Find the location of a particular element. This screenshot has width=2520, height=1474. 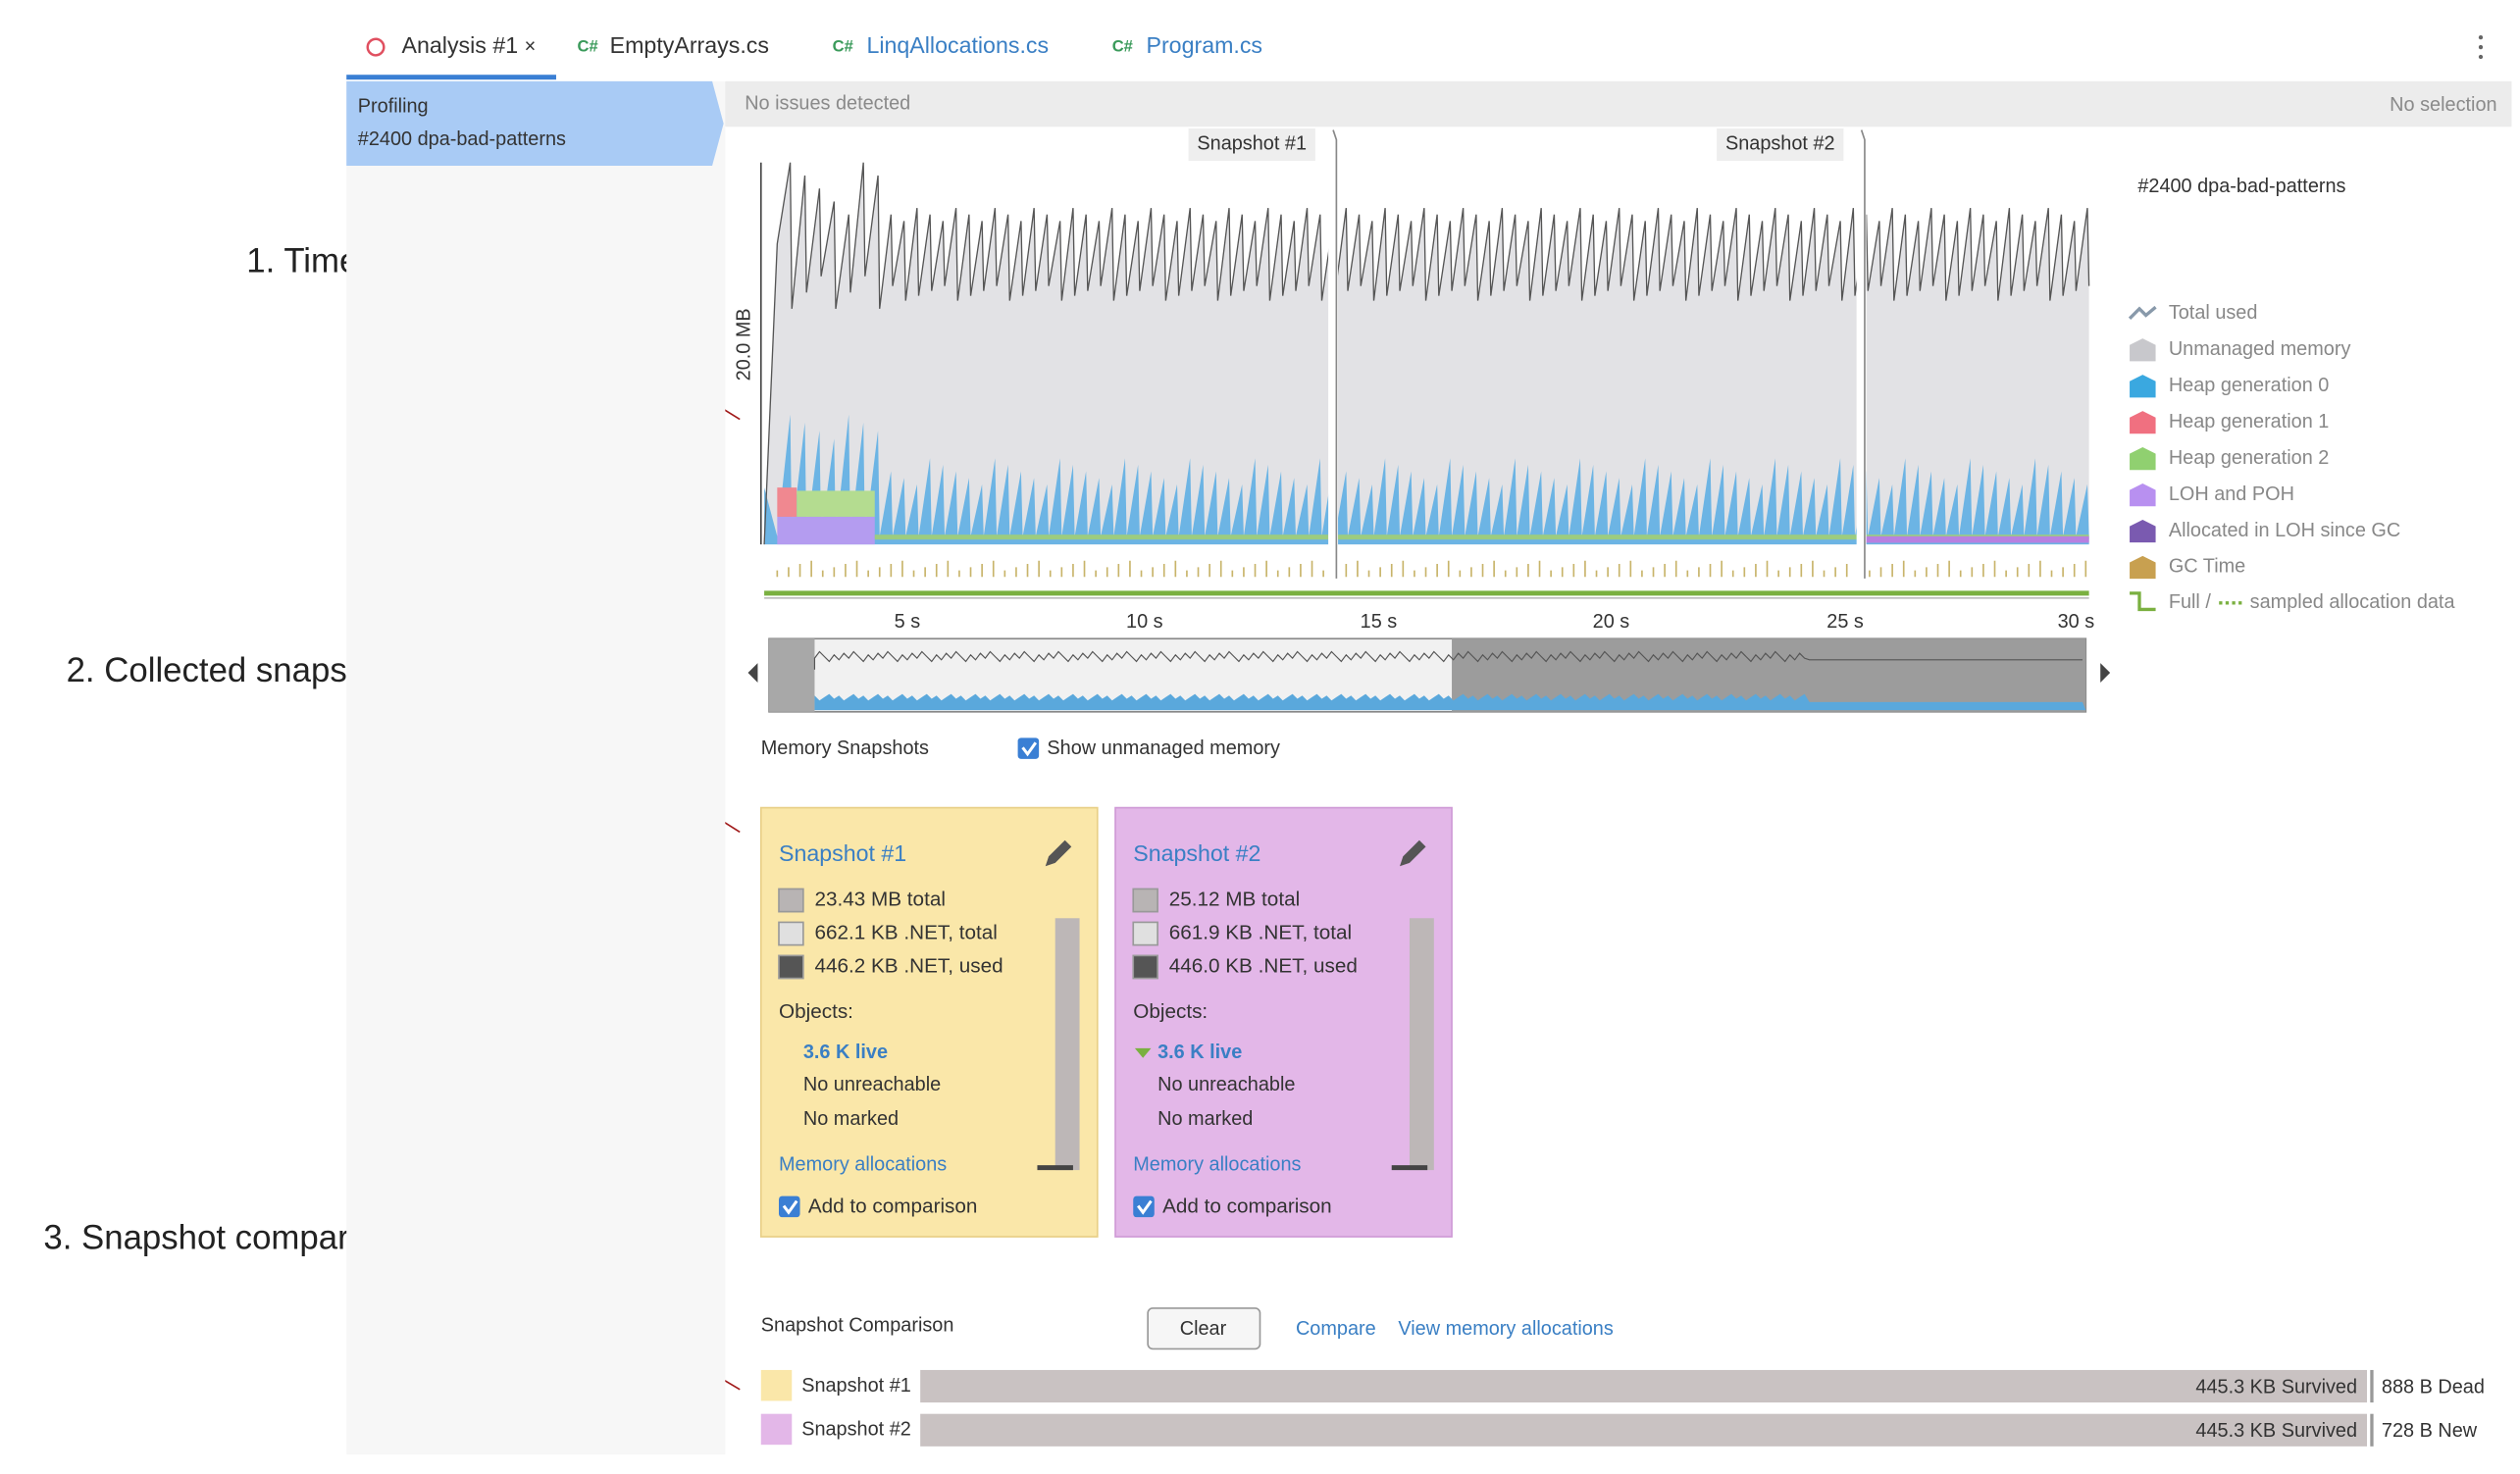

view-allocations-link: View memory allocations is located at coordinates (1506, 1329).